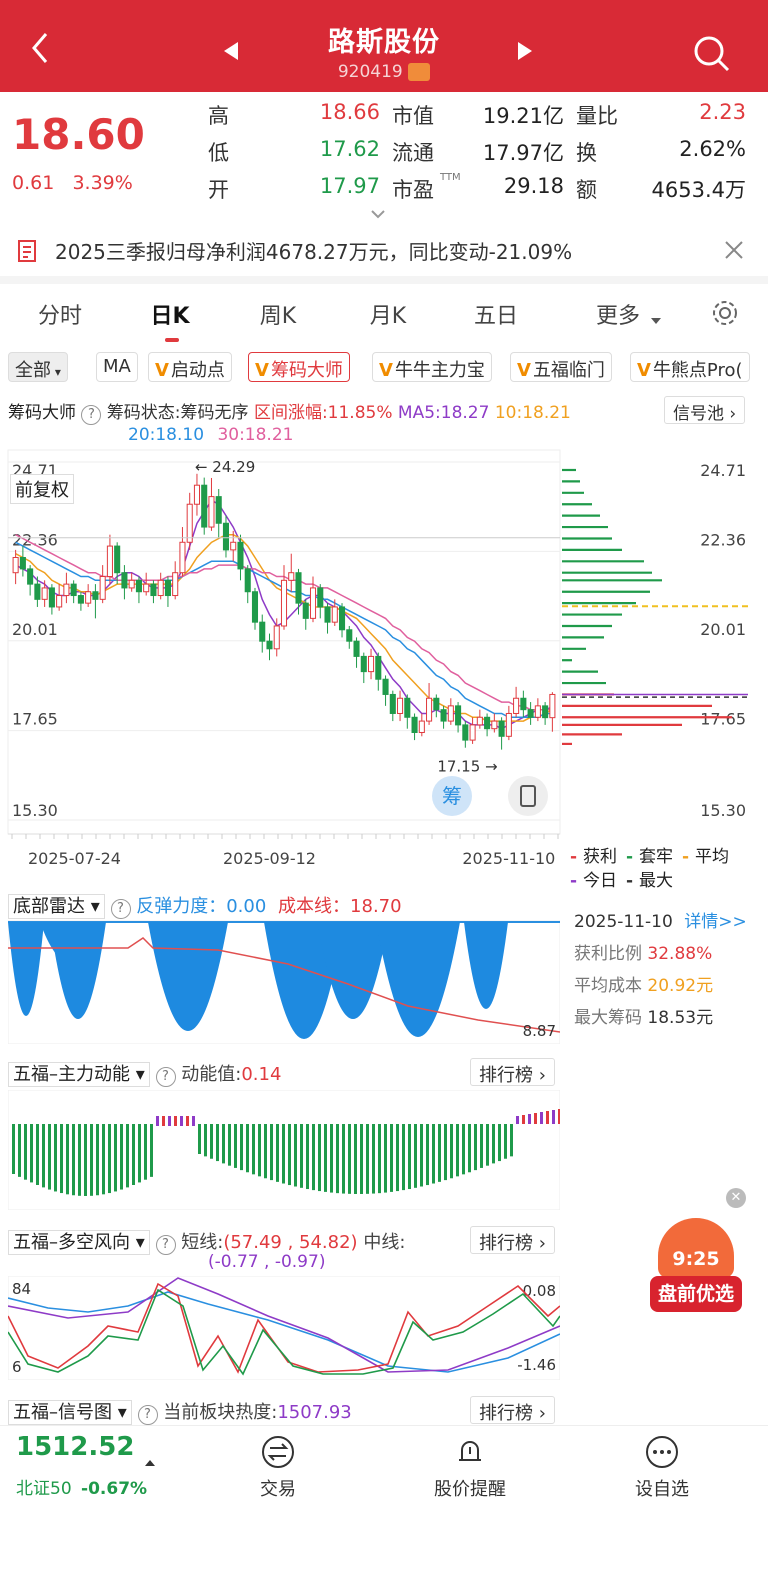  I want to click on rotate-screen-icon, so click(528, 796).